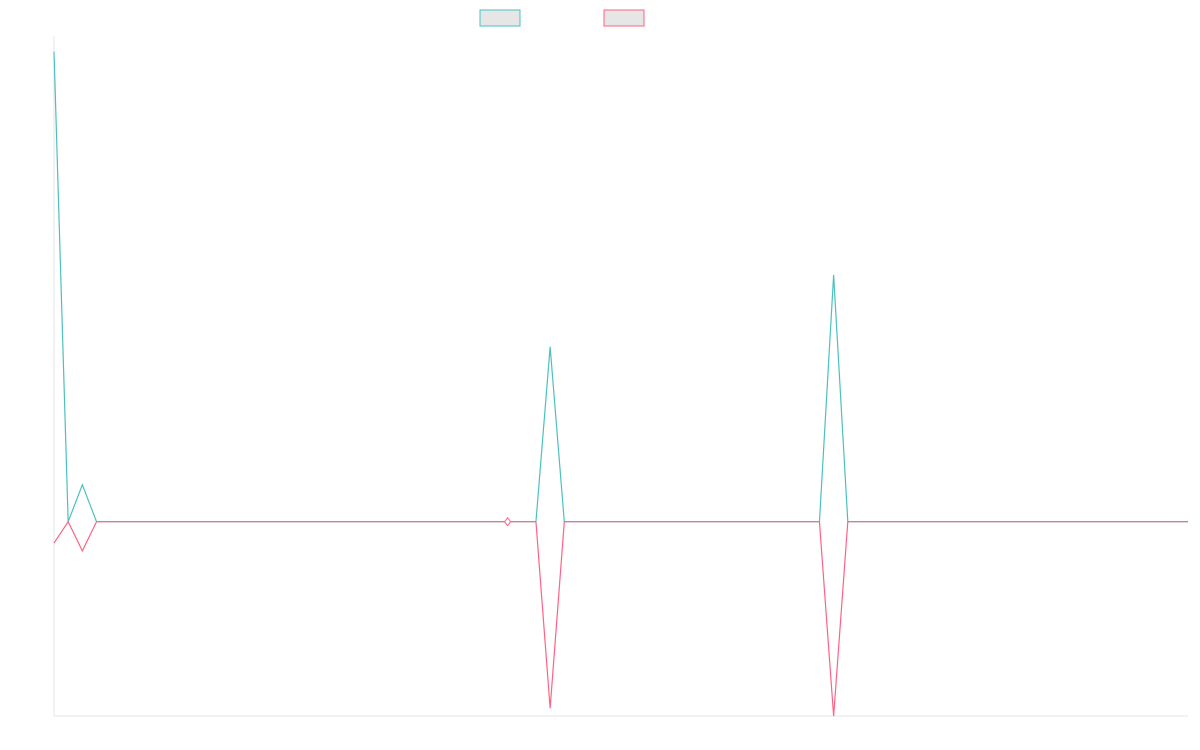  I want to click on legend, so click(562, 18).